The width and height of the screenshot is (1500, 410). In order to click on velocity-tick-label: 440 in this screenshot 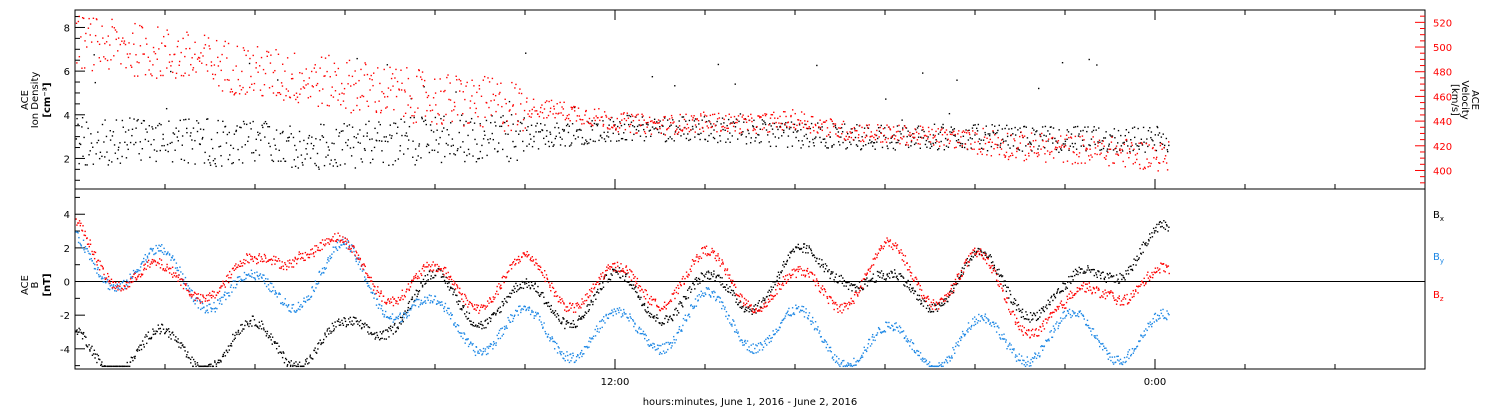, I will do `click(1442, 122)`.